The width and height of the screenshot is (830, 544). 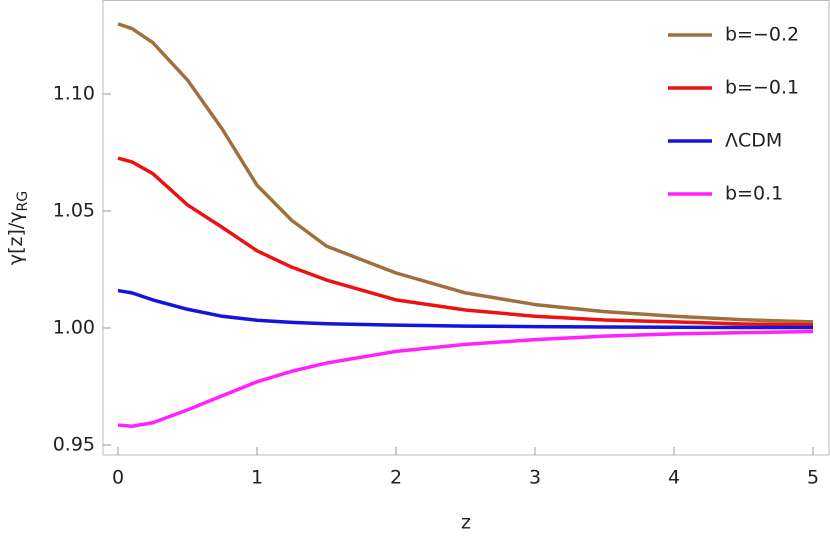 I want to click on y-tick-label: 1.10, so click(x=74, y=94).